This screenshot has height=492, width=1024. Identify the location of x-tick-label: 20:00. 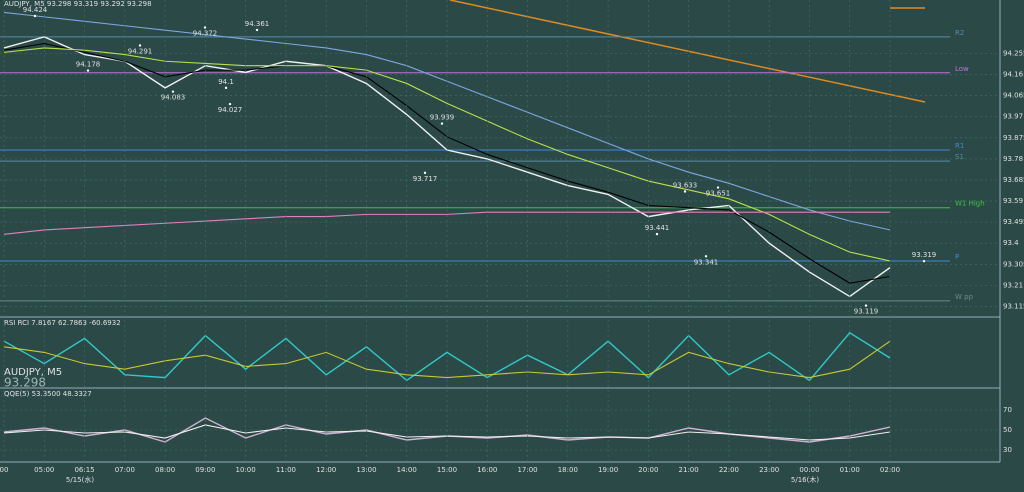
(648, 470).